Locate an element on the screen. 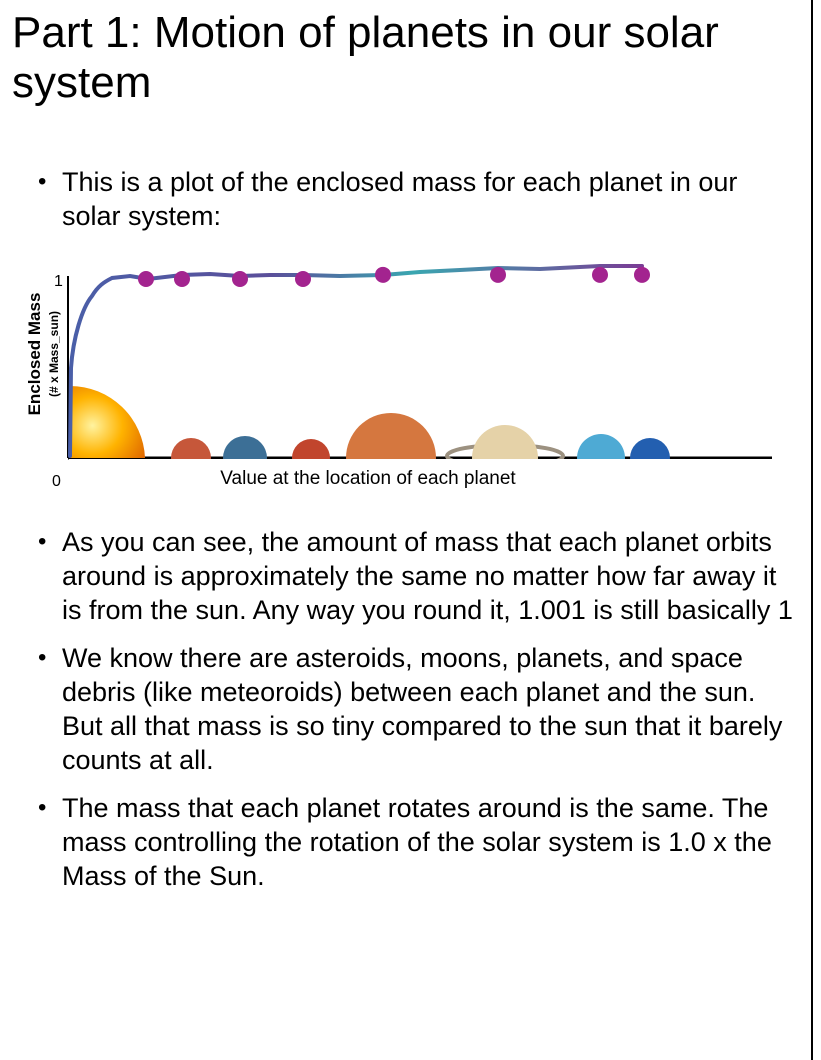 The height and width of the screenshot is (1060, 821). marker-neptune is located at coordinates (642, 274).